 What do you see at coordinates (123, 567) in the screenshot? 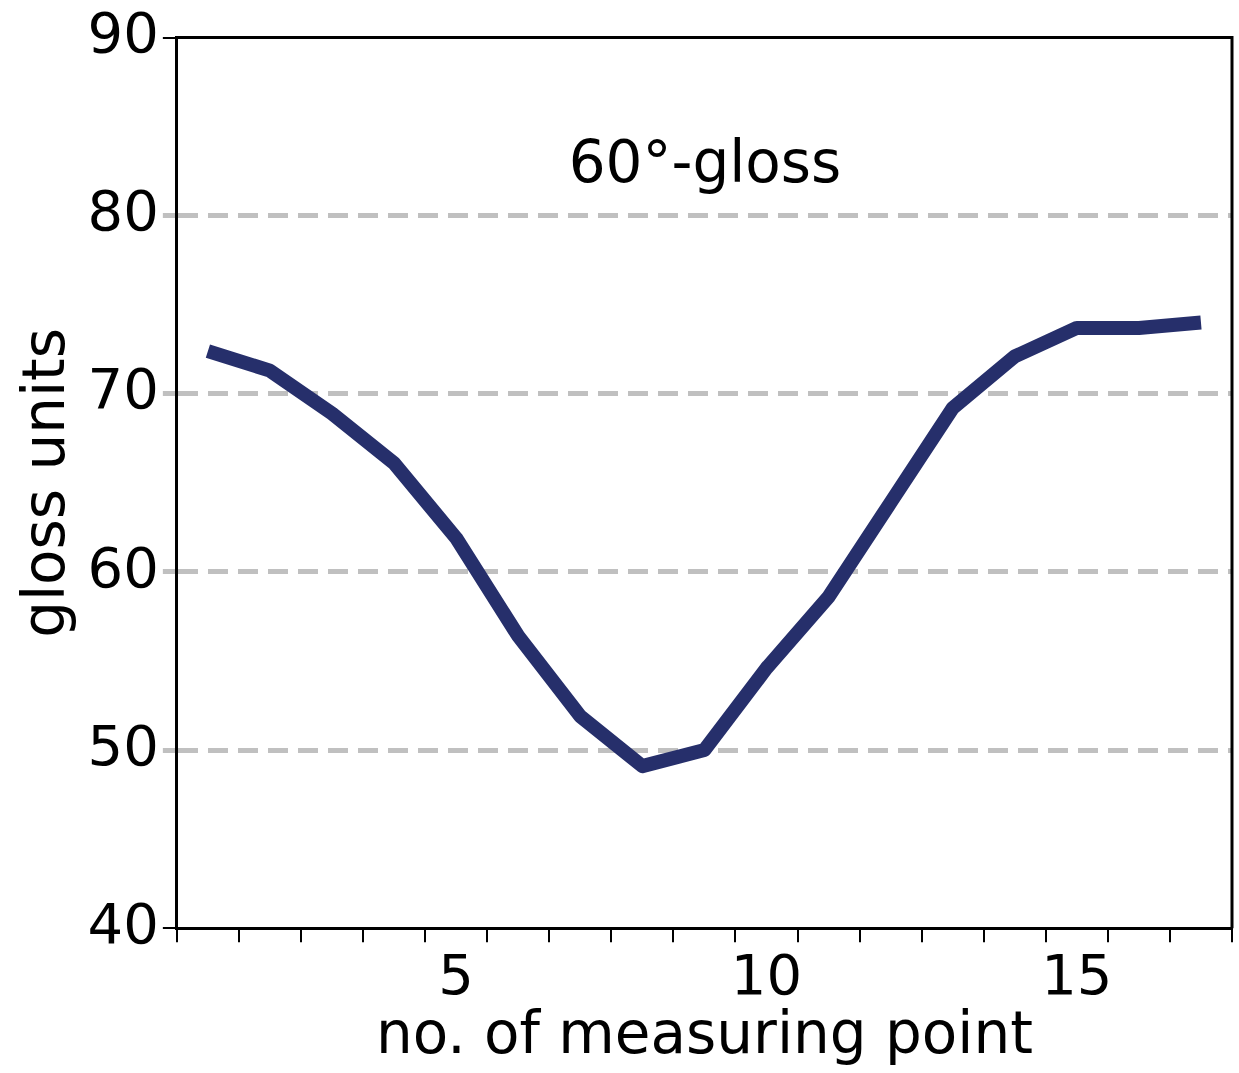
I see `y-tick-label: 60` at bounding box center [123, 567].